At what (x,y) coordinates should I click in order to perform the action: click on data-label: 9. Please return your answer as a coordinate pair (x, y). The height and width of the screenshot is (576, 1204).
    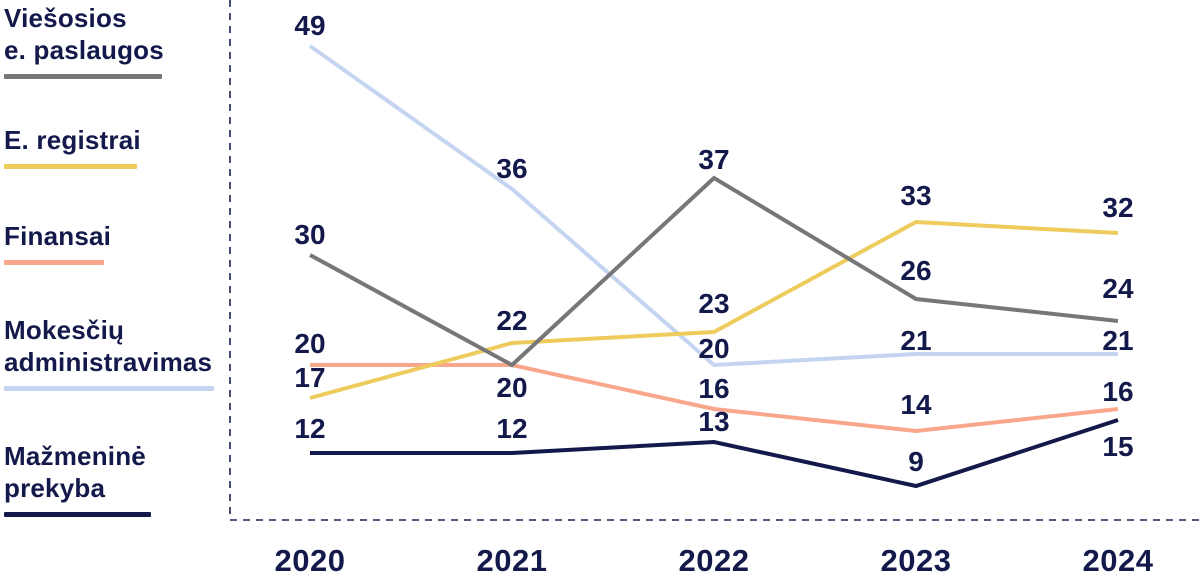
    Looking at the image, I should click on (916, 461).